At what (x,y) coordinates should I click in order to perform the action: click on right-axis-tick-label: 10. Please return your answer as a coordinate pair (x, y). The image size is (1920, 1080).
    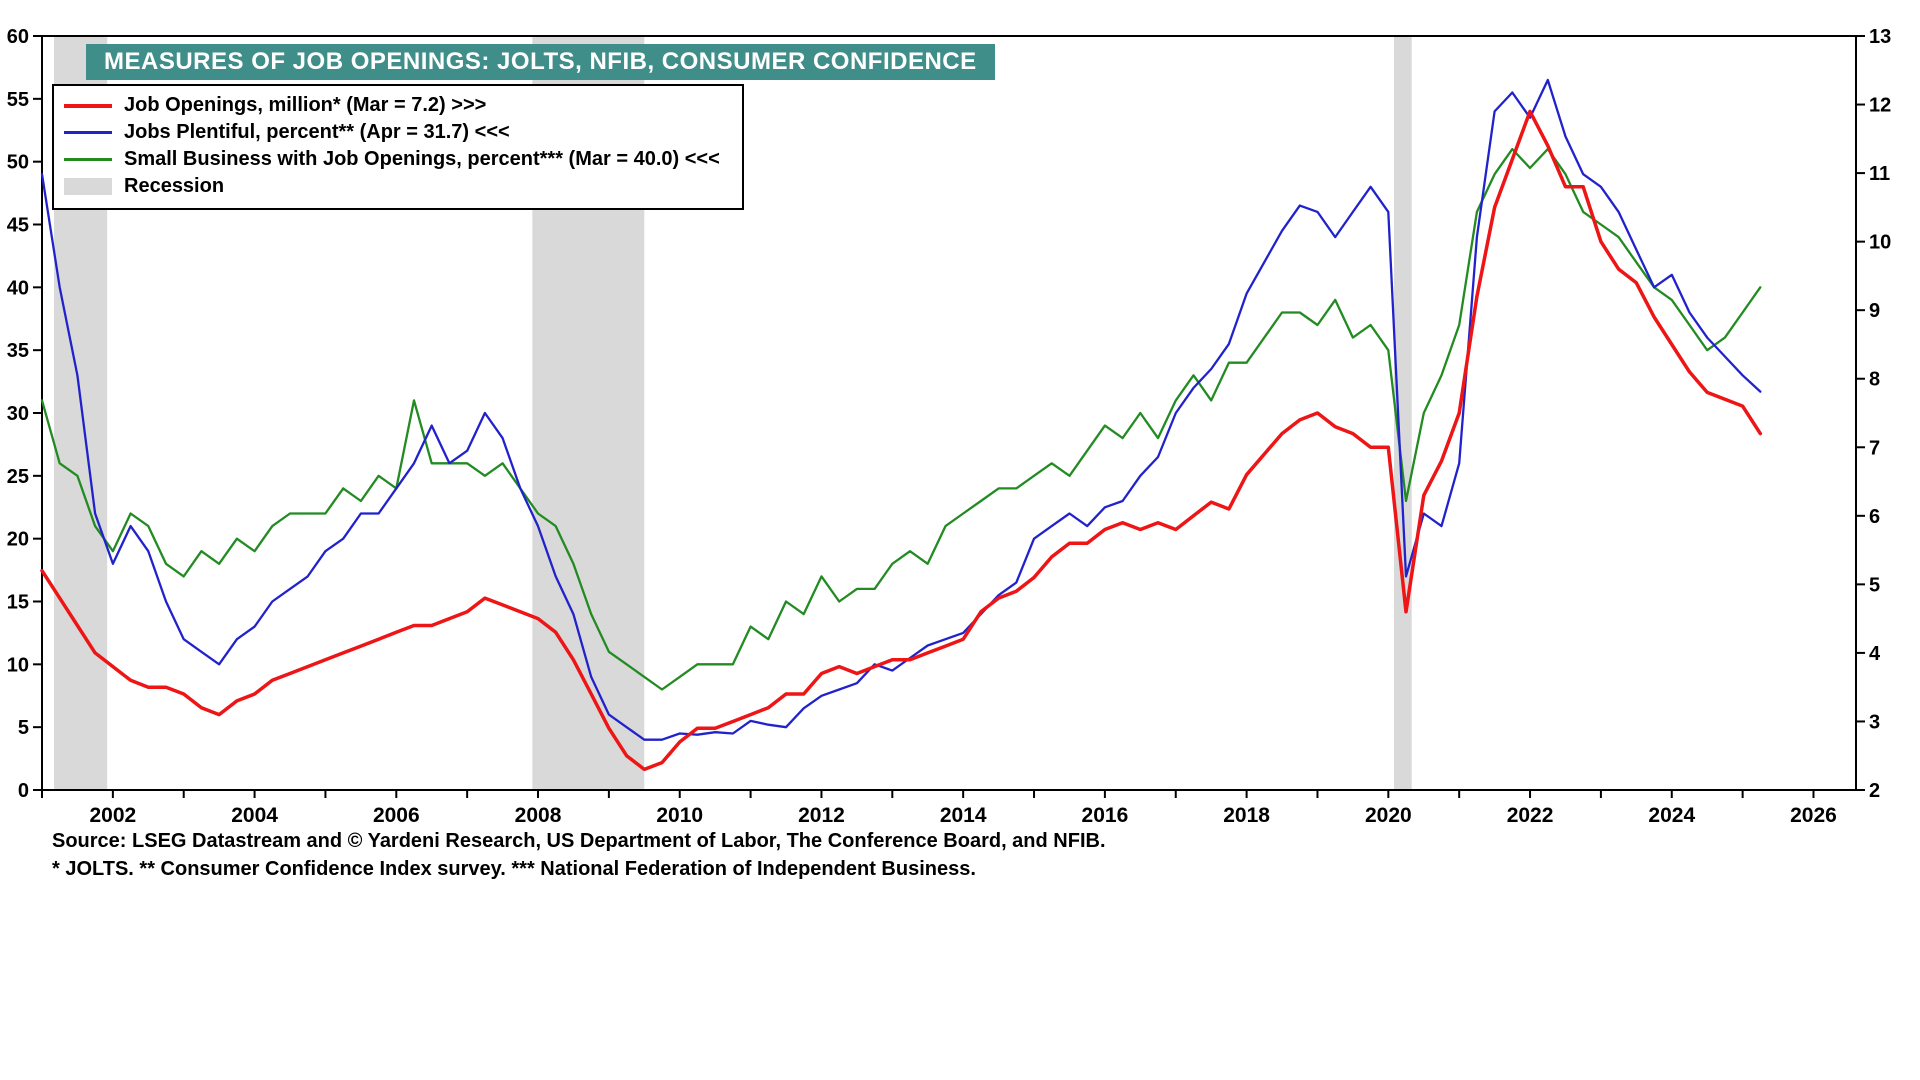
    Looking at the image, I should click on (1880, 243).